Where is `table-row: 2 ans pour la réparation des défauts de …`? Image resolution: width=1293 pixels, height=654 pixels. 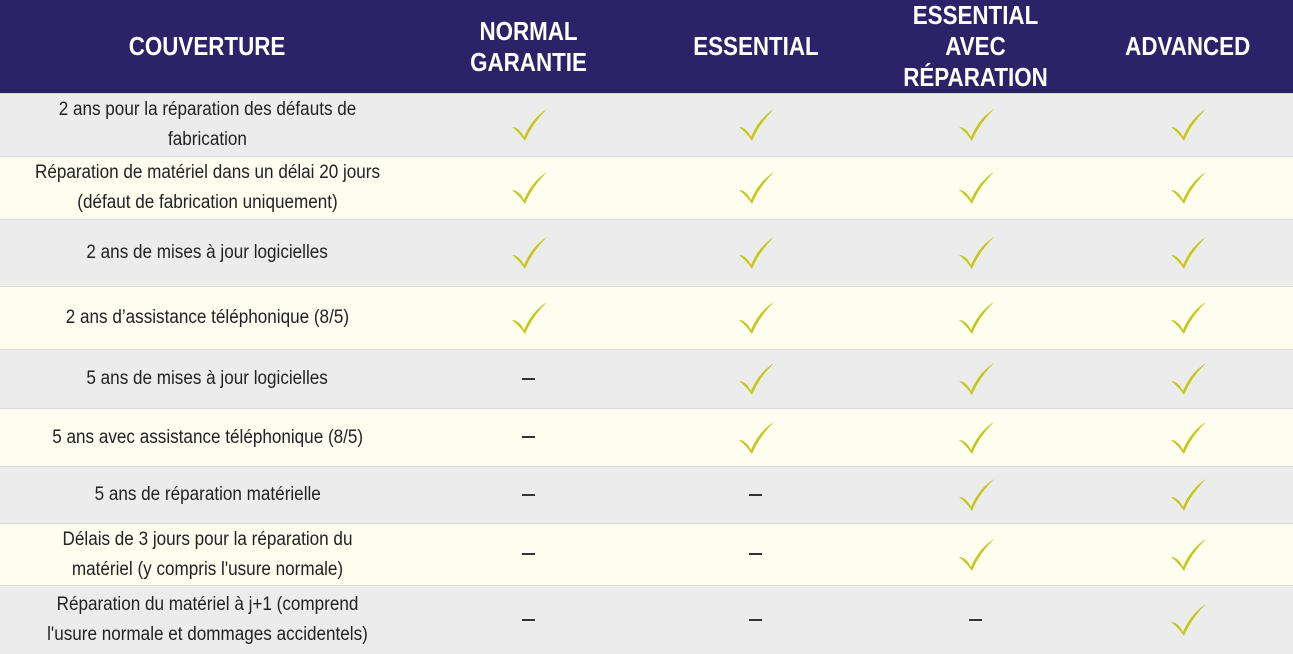 table-row: 2 ans pour la réparation des défauts de … is located at coordinates (646, 125).